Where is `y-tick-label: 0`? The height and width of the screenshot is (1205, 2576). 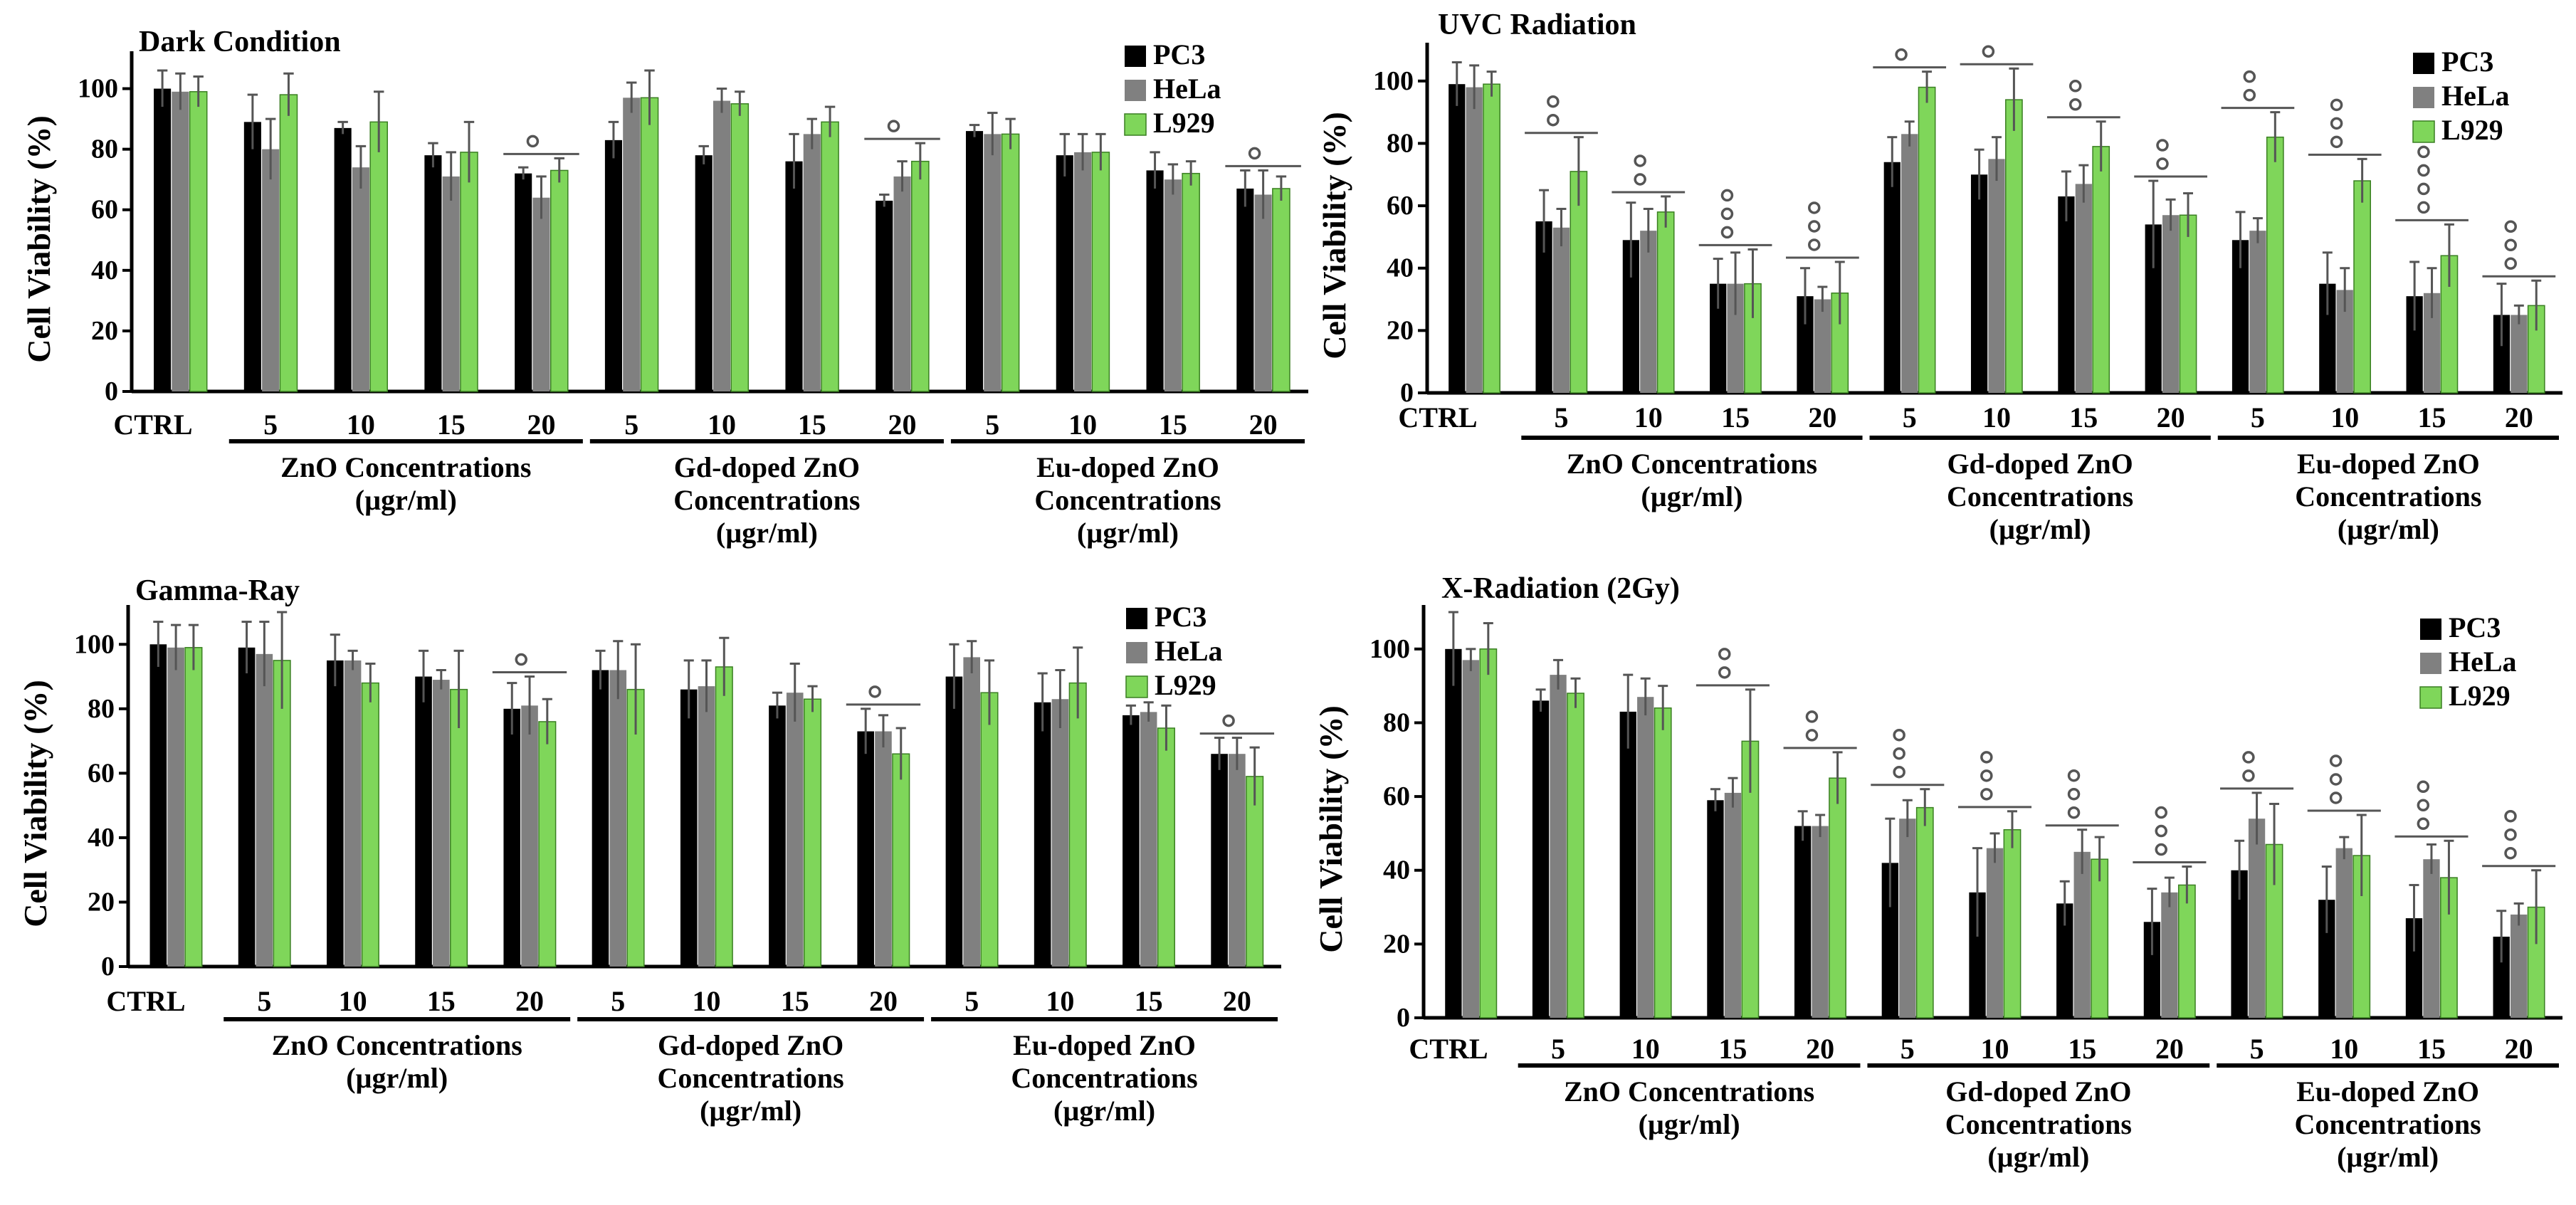 y-tick-label: 0 is located at coordinates (112, 391).